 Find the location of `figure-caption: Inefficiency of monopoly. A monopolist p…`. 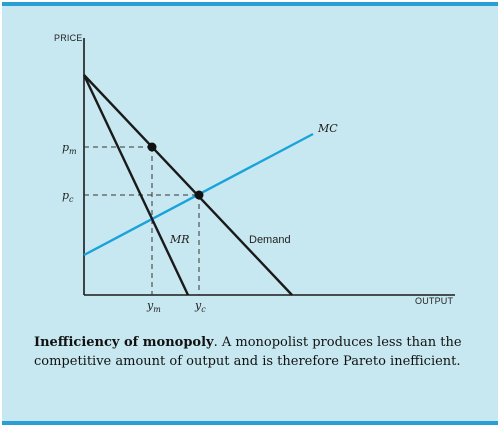

figure-caption: Inefficiency of monopoly. A monopolist p… is located at coordinates (254, 352).